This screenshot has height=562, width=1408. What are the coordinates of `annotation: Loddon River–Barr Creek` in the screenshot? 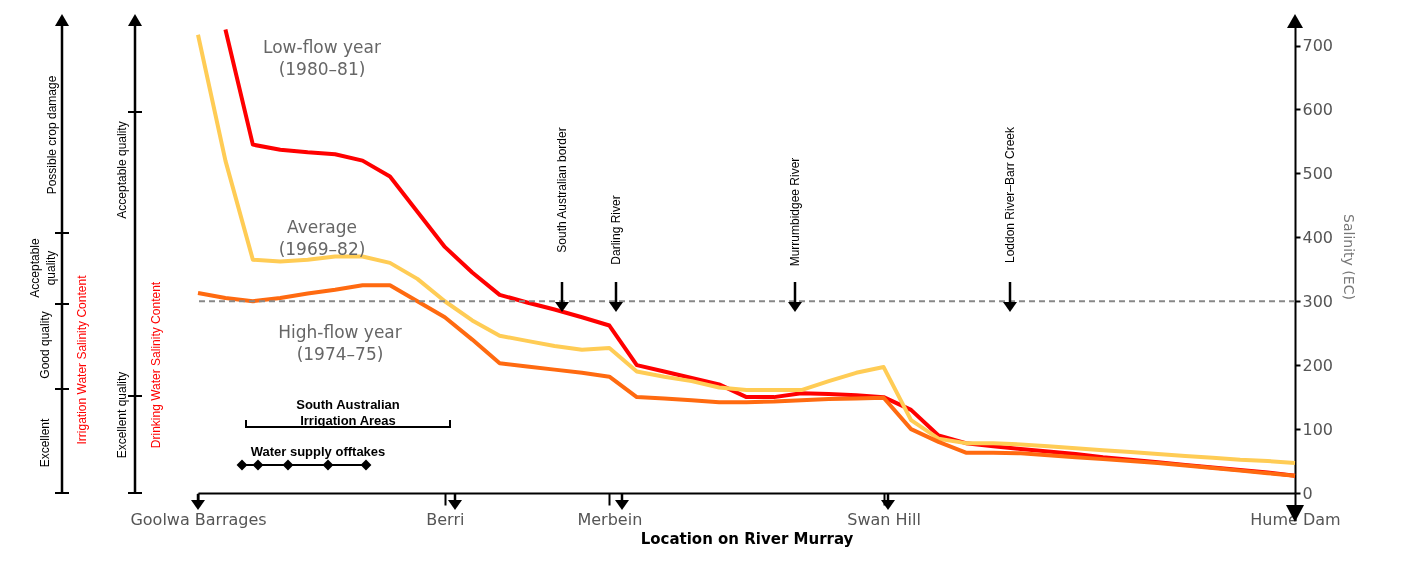 It's located at (1010, 194).